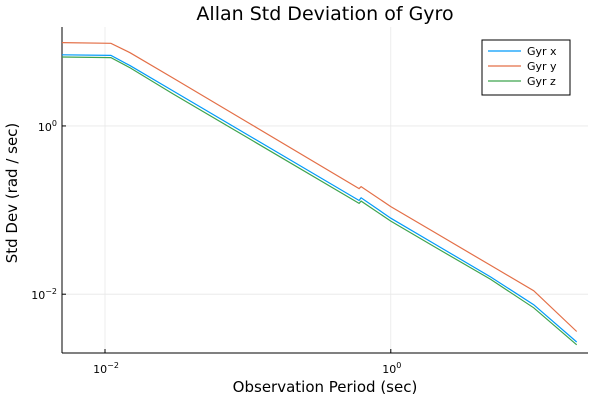  I want to click on y-axis-label: Std Dev (rad / sec), so click(12, 193).